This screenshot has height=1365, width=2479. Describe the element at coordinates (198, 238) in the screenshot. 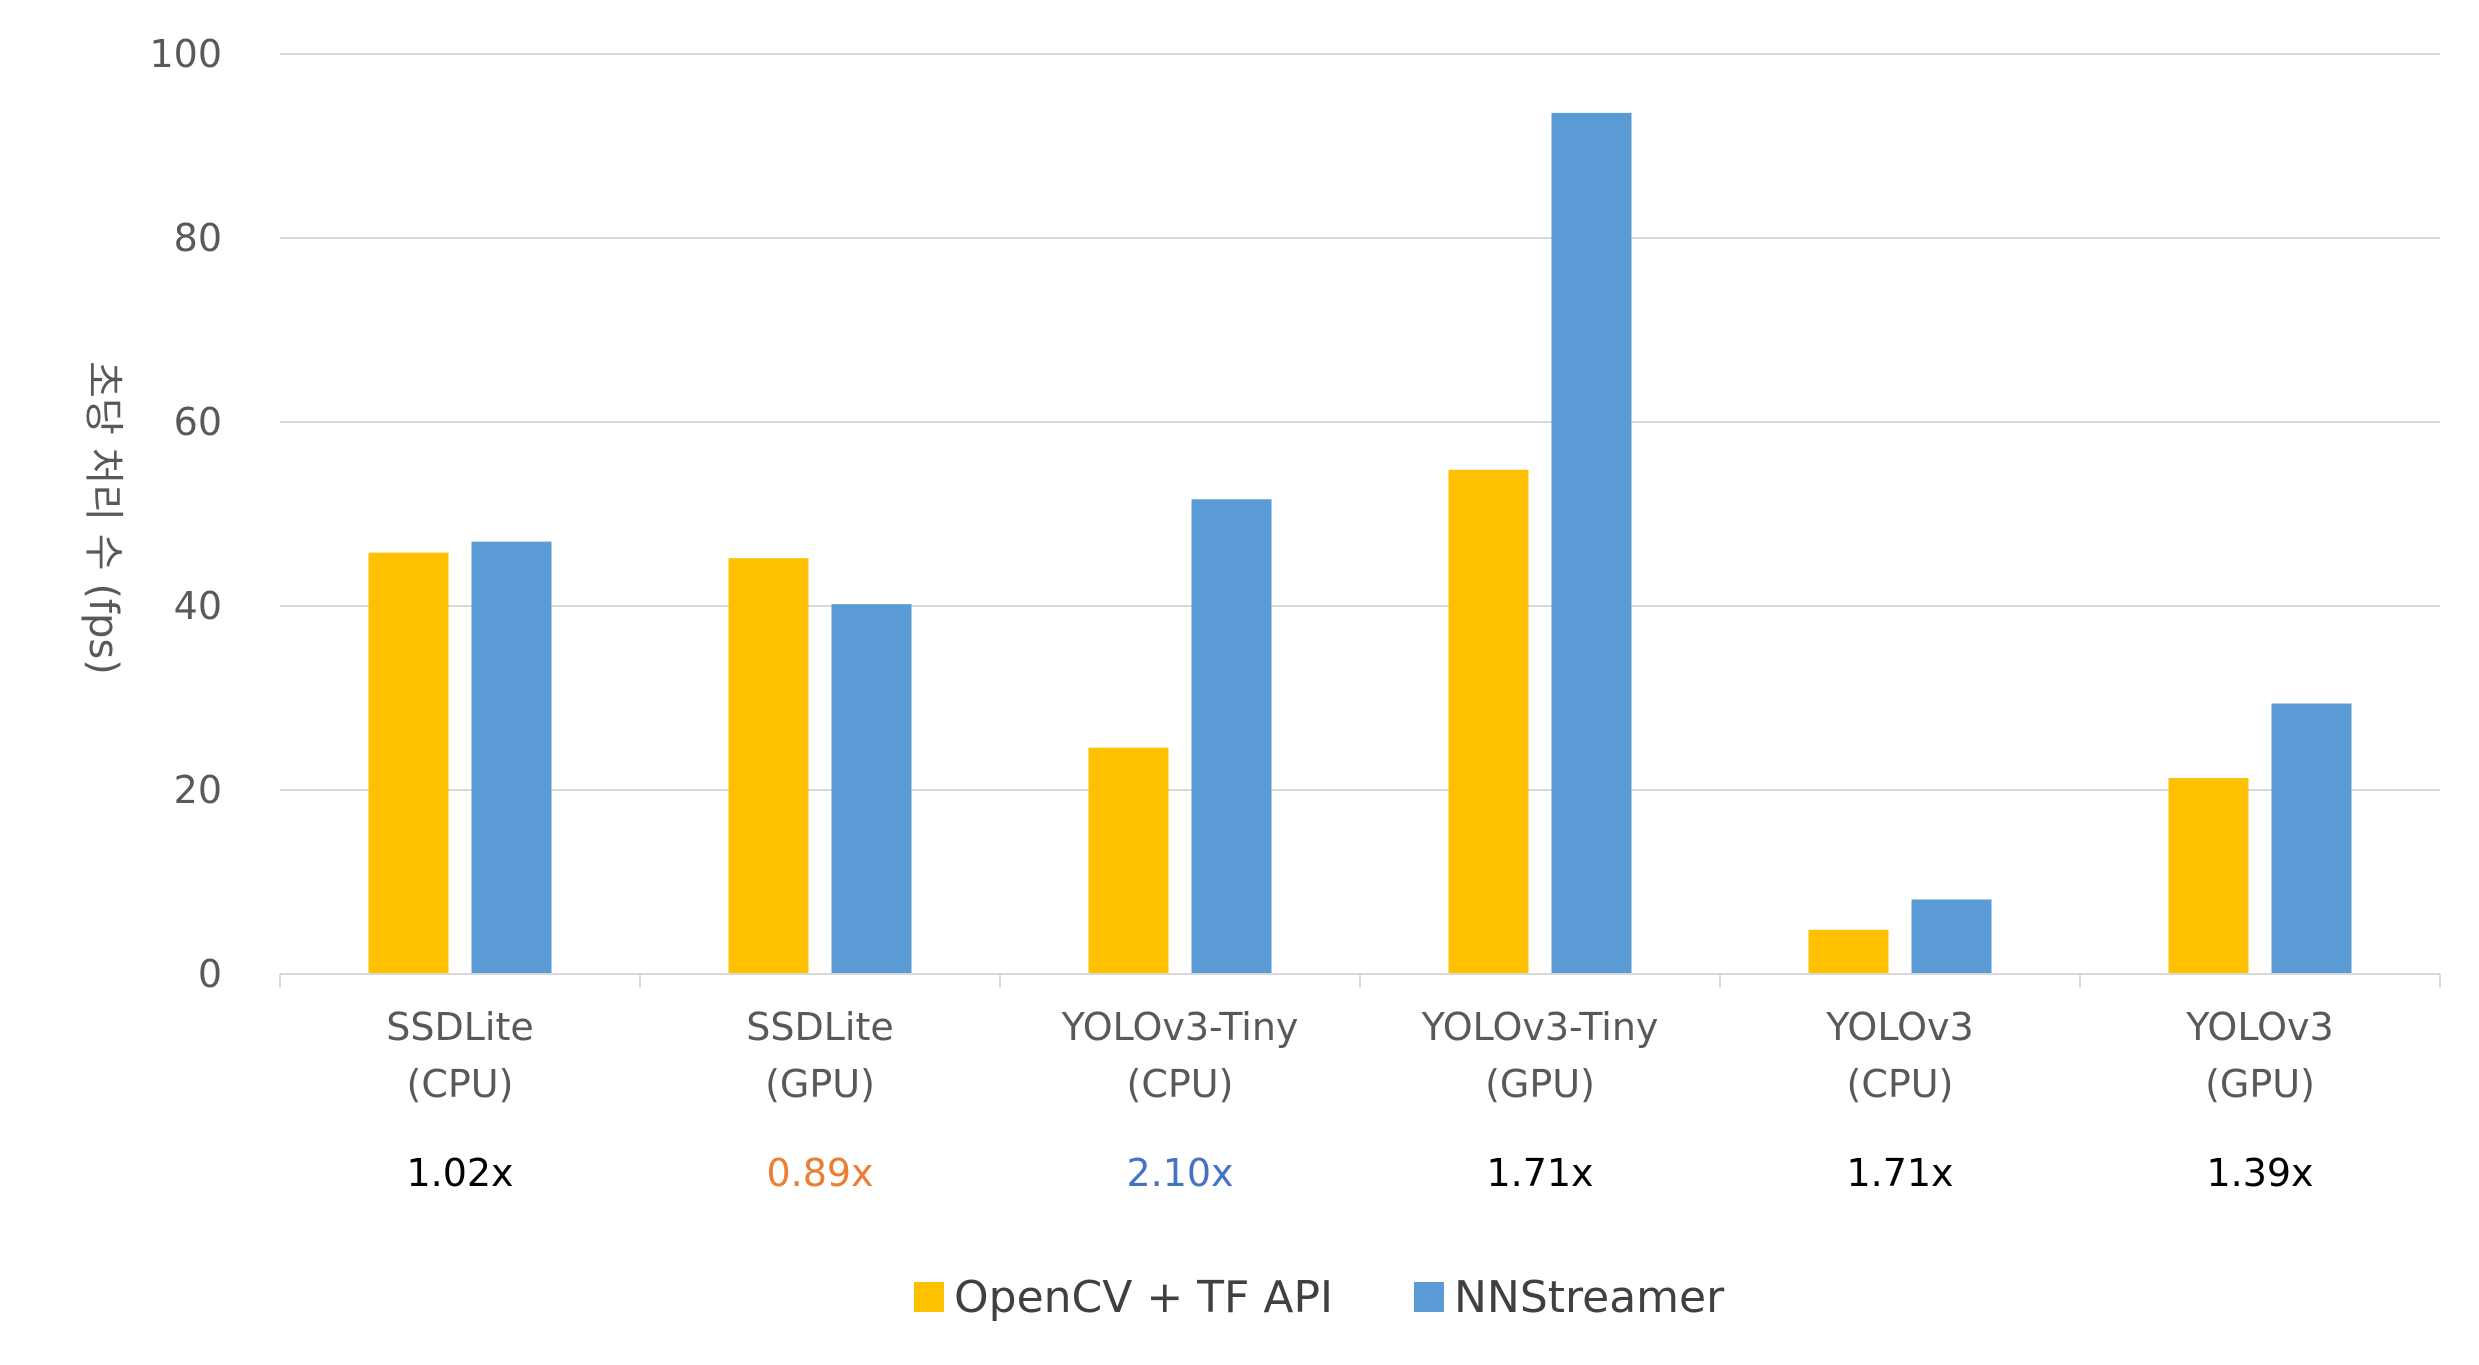

I see `y-tick-label: 80` at that location.